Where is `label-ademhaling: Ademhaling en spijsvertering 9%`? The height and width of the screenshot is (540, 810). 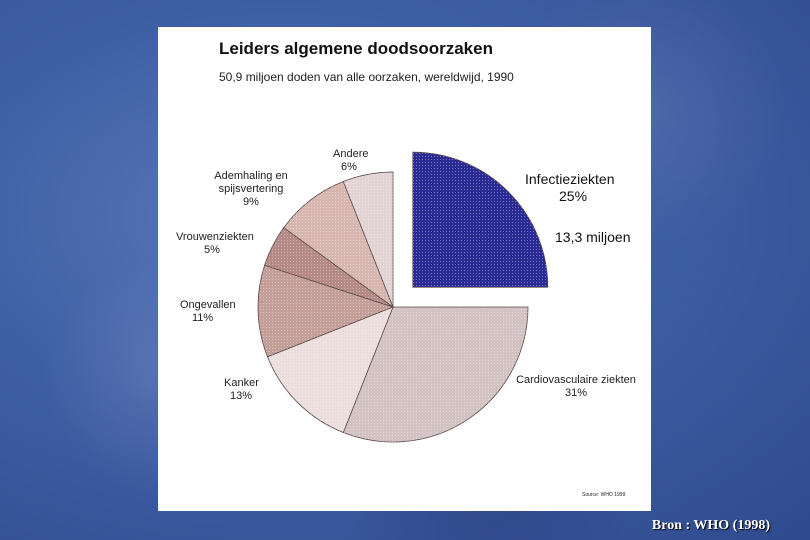
label-ademhaling: Ademhaling en spijsvertering 9% is located at coordinates (251, 189).